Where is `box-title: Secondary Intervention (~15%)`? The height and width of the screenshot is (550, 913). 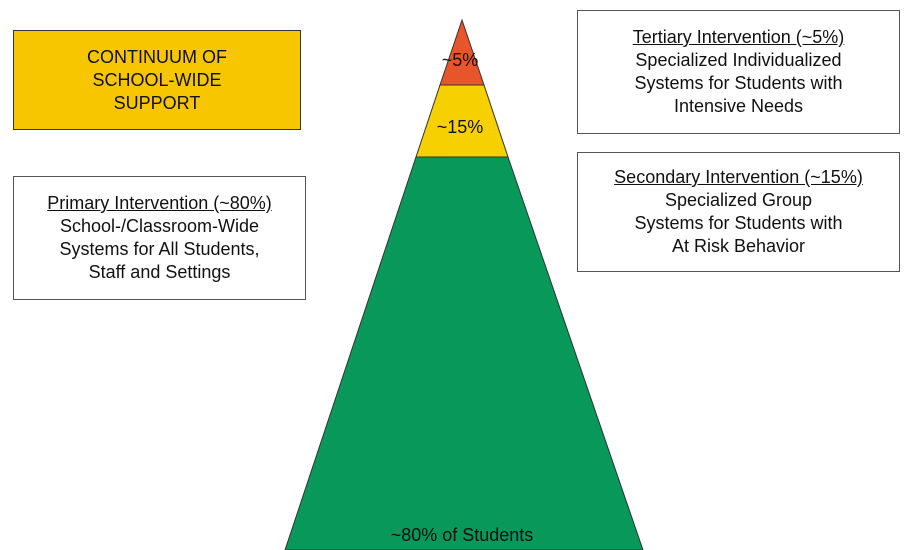 box-title: Secondary Intervention (~15%) is located at coordinates (738, 177).